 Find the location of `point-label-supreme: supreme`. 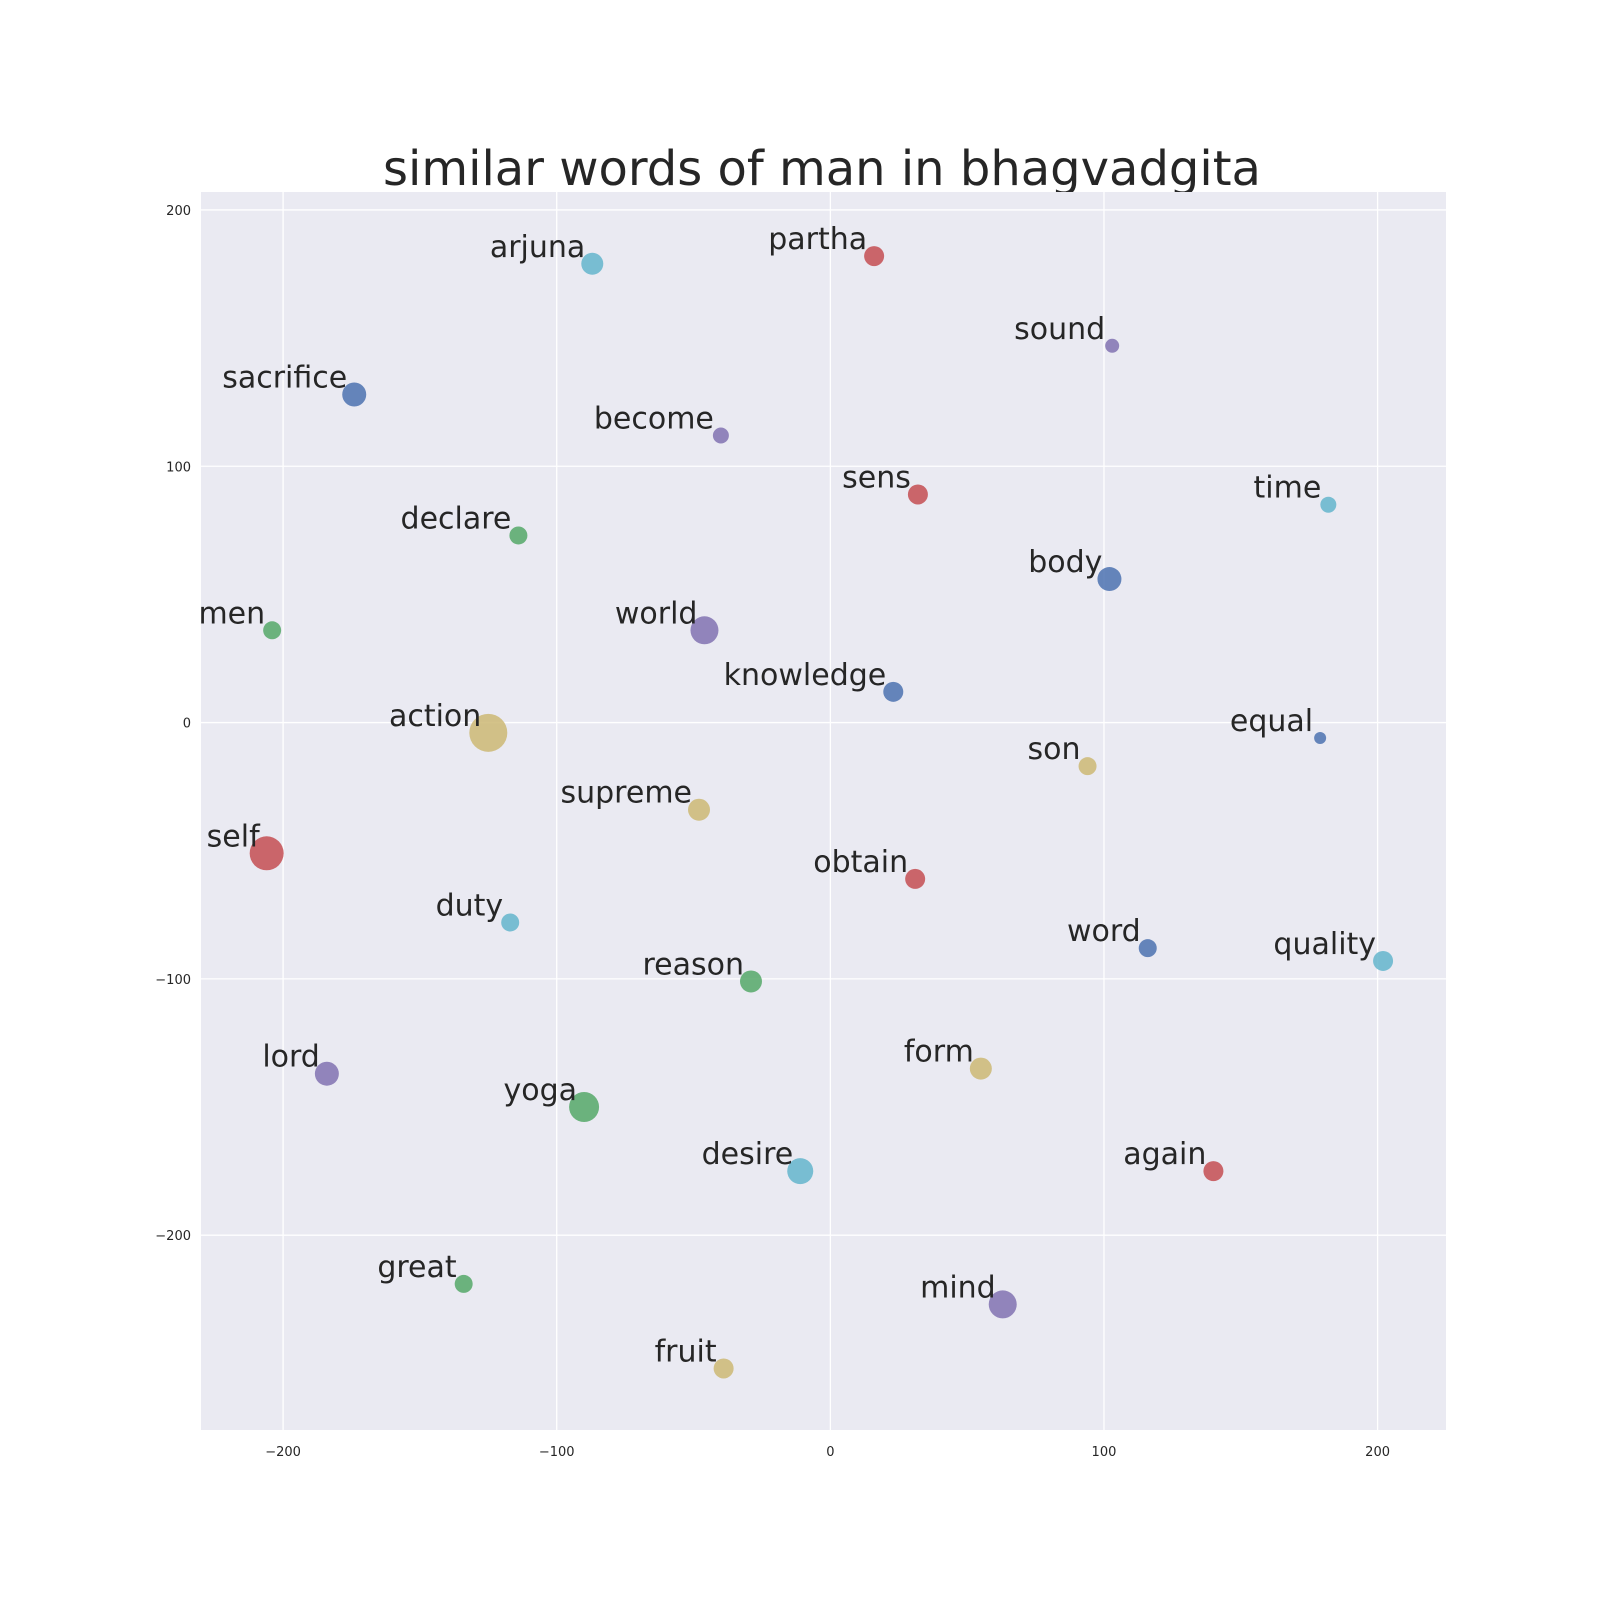

point-label-supreme: supreme is located at coordinates (627, 793).